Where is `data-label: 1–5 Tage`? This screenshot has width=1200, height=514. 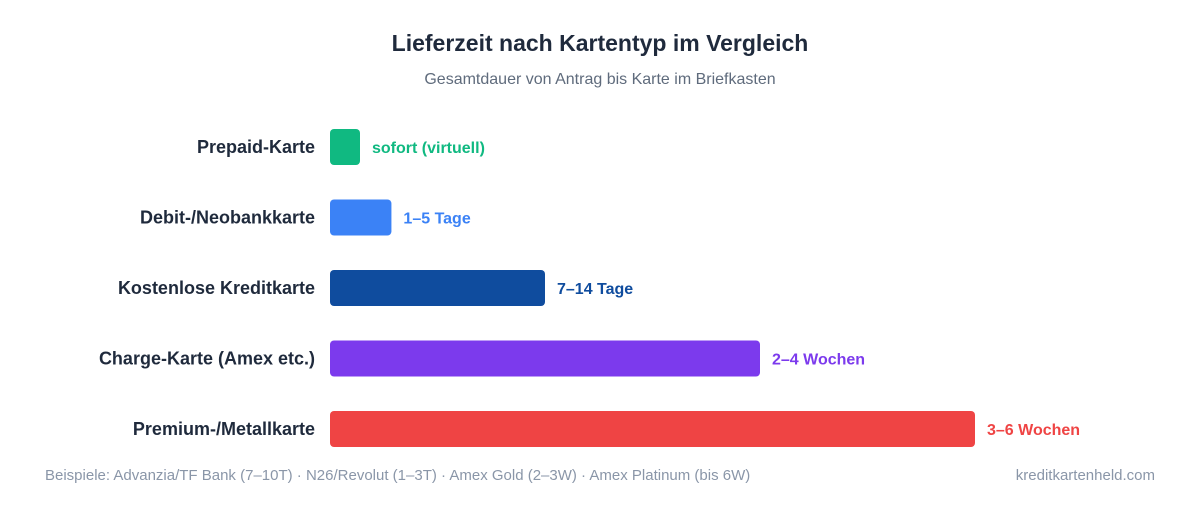 data-label: 1–5 Tage is located at coordinates (436, 219).